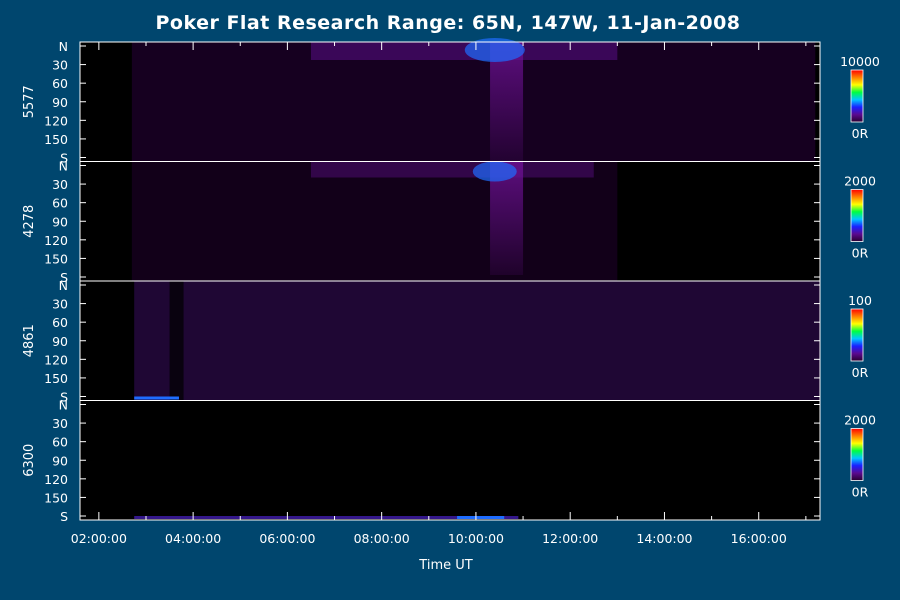  I want to click on x-tick-label: 14:00:00, so click(664, 538).